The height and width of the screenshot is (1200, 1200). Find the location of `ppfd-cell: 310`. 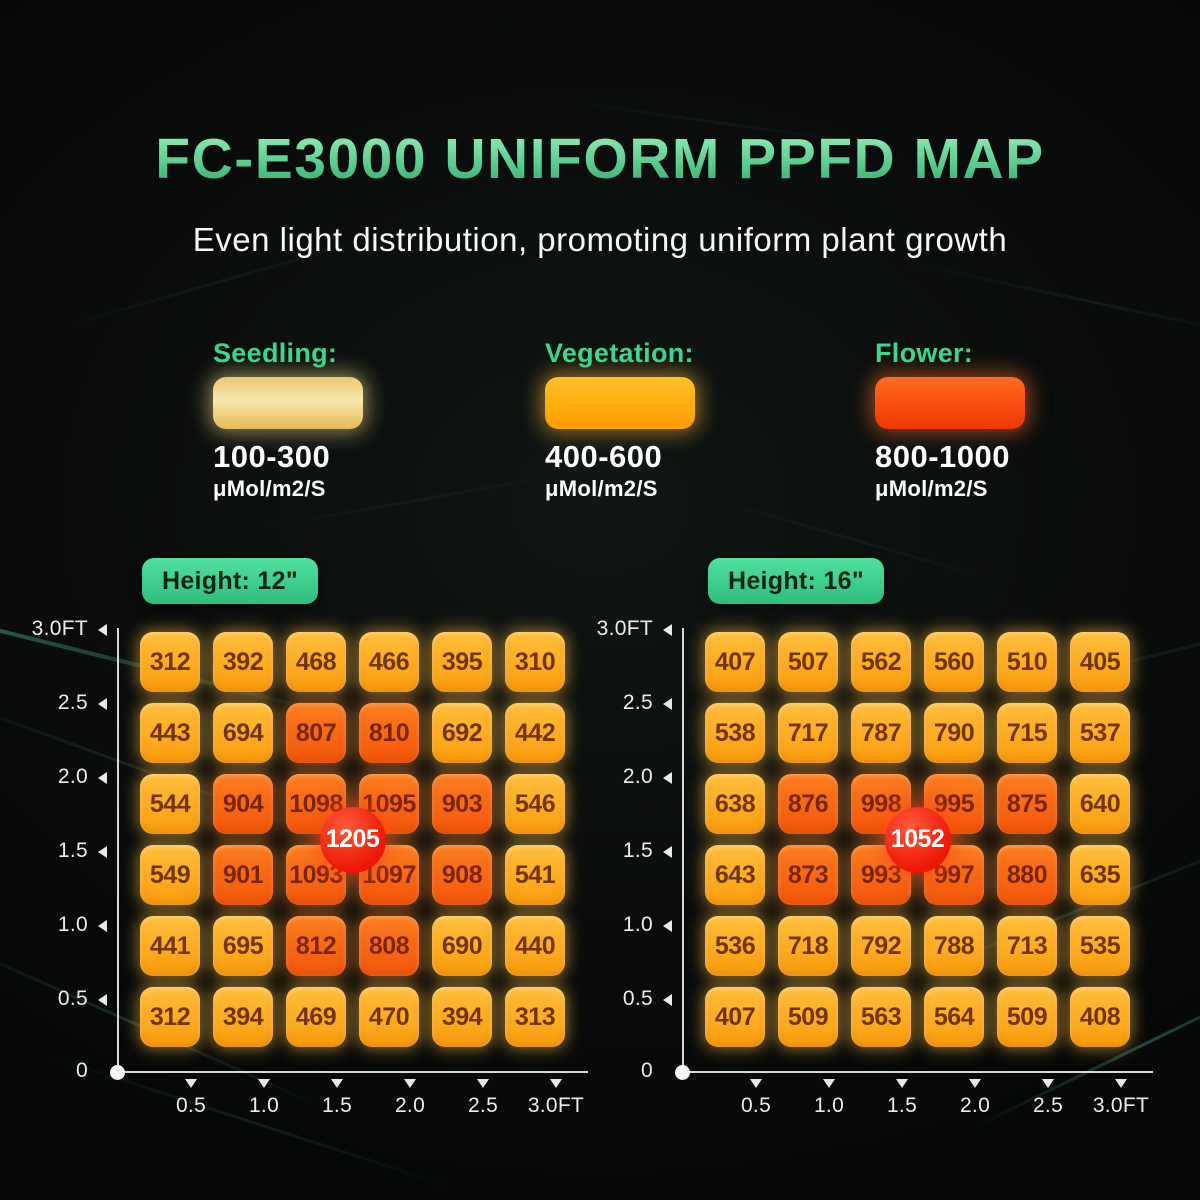

ppfd-cell: 310 is located at coordinates (535, 662).